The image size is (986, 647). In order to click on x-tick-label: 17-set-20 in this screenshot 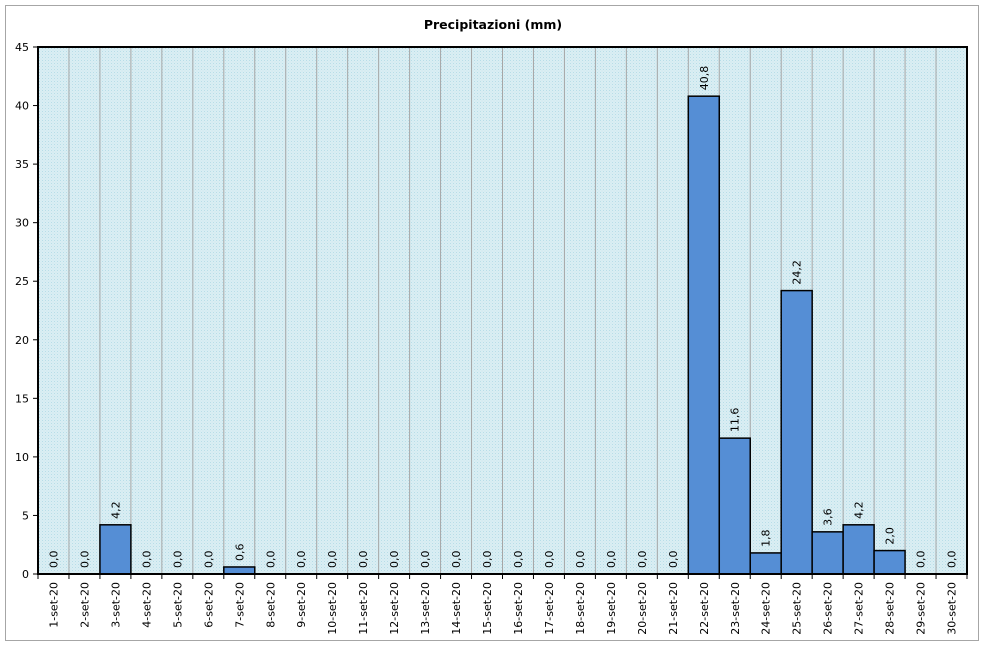, I will do `click(549, 608)`.